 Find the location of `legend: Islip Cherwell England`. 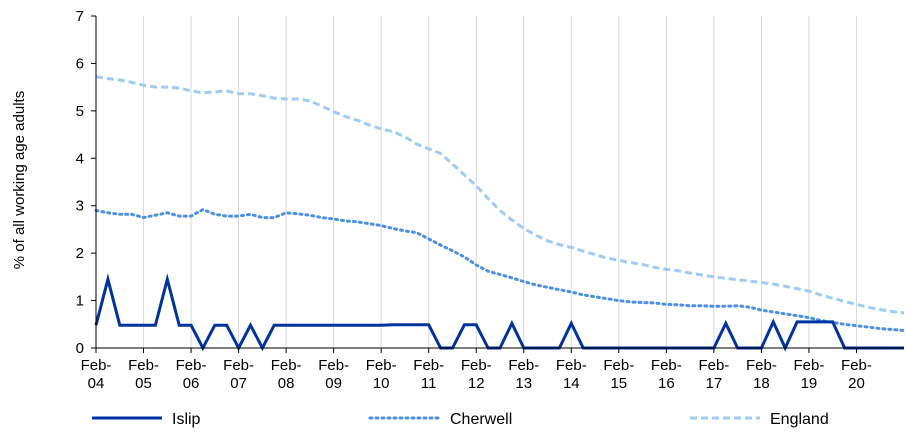

legend: Islip Cherwell England is located at coordinates (460, 419).